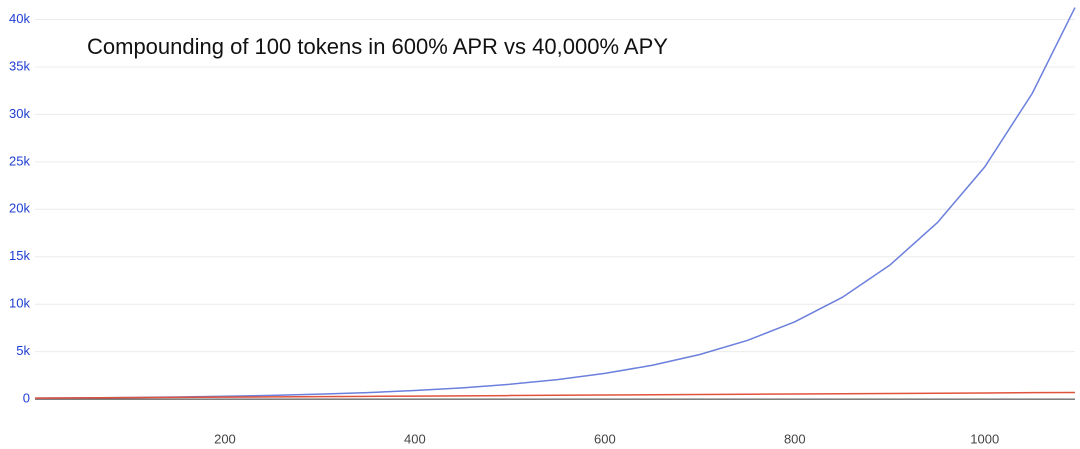 This screenshot has height=449, width=1080. Describe the element at coordinates (19, 303) in the screenshot. I see `y-tick-label: 10k` at that location.